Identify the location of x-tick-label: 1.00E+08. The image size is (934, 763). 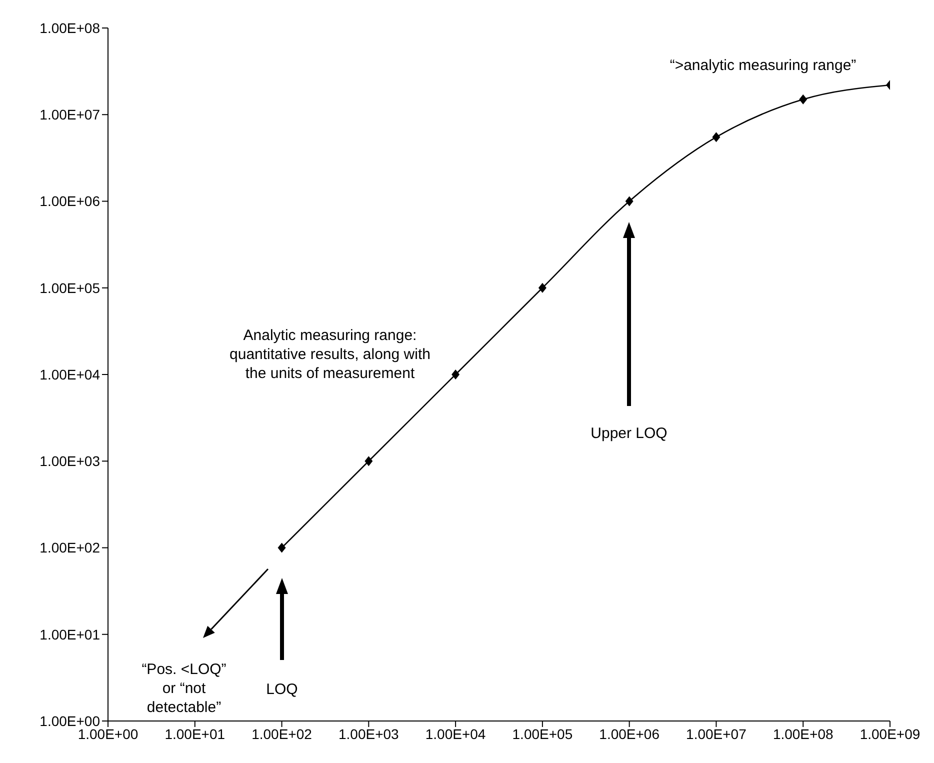
(803, 734).